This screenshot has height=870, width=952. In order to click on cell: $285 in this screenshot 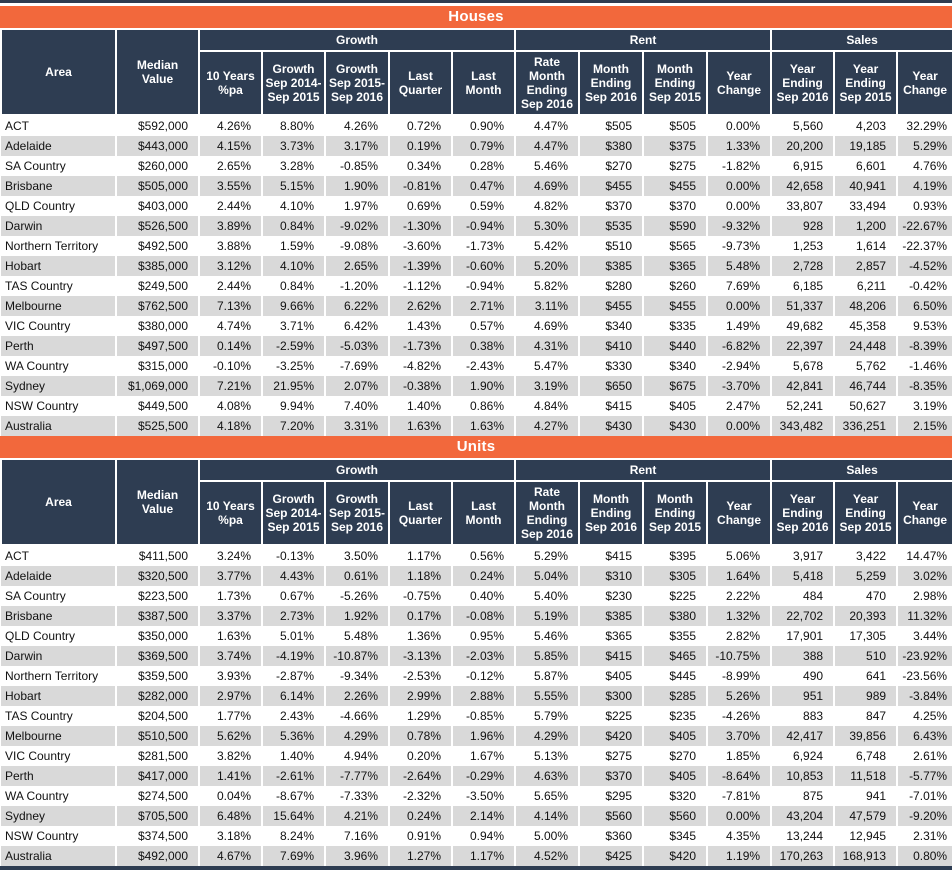, I will do `click(675, 696)`.